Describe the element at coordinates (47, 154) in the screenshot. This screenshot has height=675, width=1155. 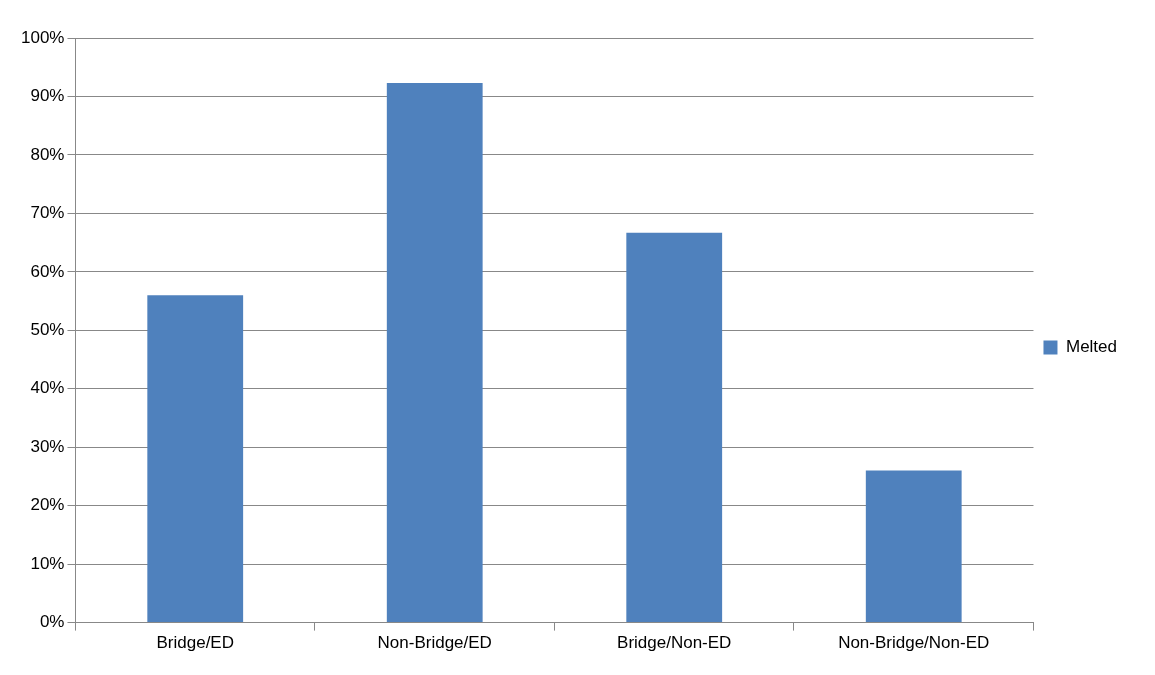
I see `y-tick-label: 80%` at that location.